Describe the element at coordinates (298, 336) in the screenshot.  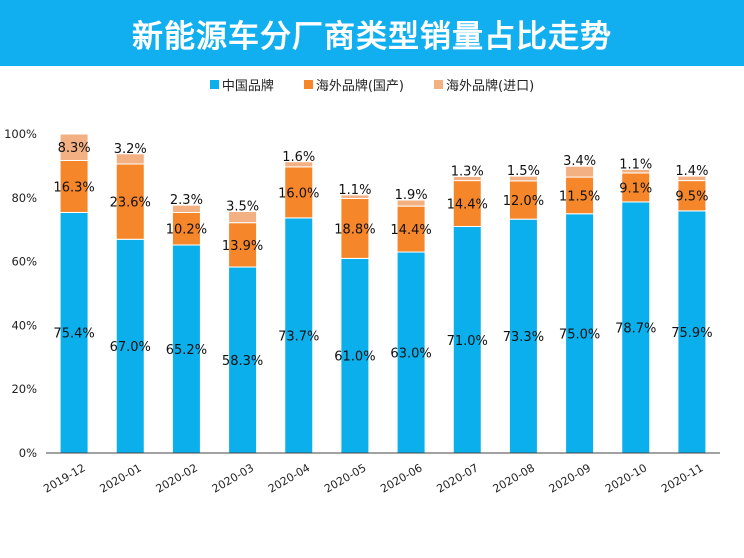
I see `data-label: 73.7%` at that location.